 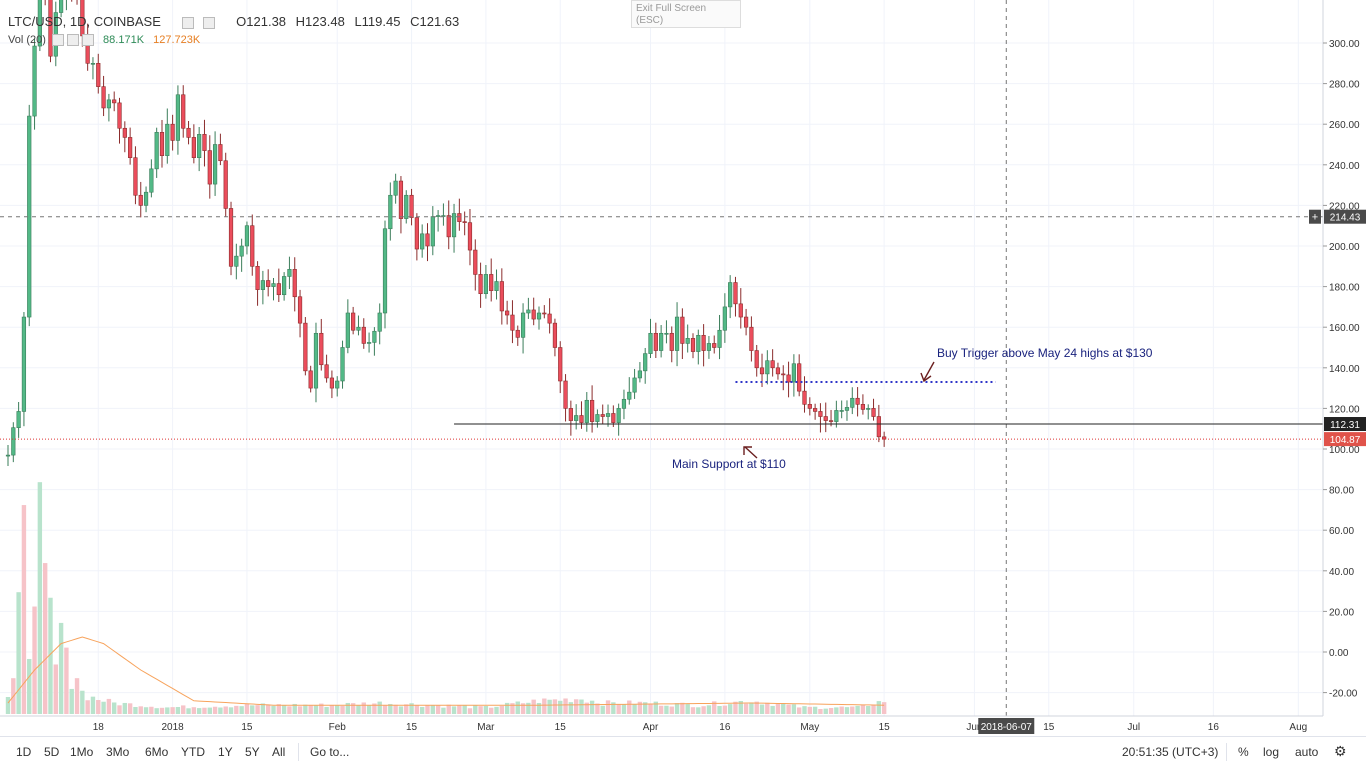 What do you see at coordinates (1243, 752) in the screenshot?
I see `percent-toggle: %` at bounding box center [1243, 752].